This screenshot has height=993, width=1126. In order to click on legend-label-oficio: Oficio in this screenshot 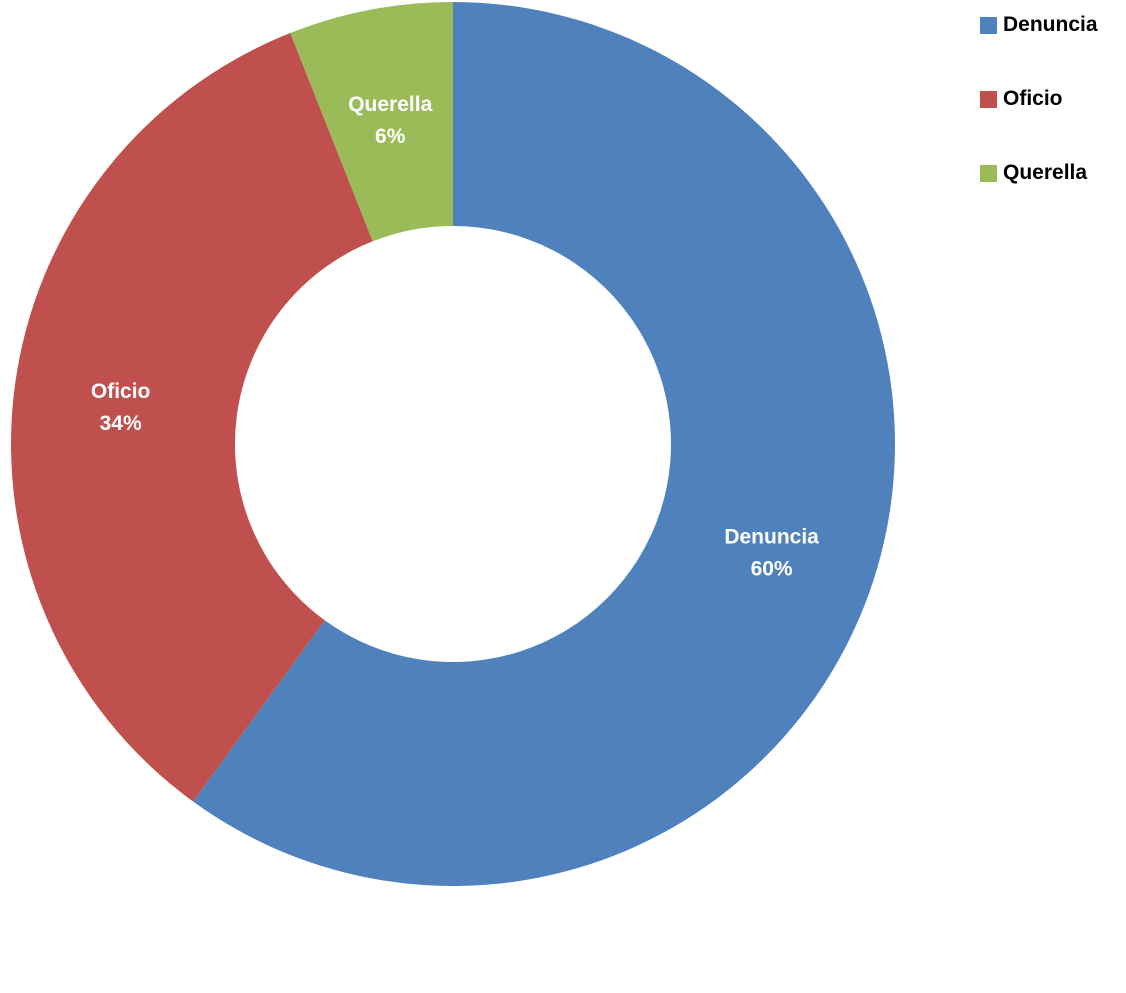, I will do `click(1033, 98)`.